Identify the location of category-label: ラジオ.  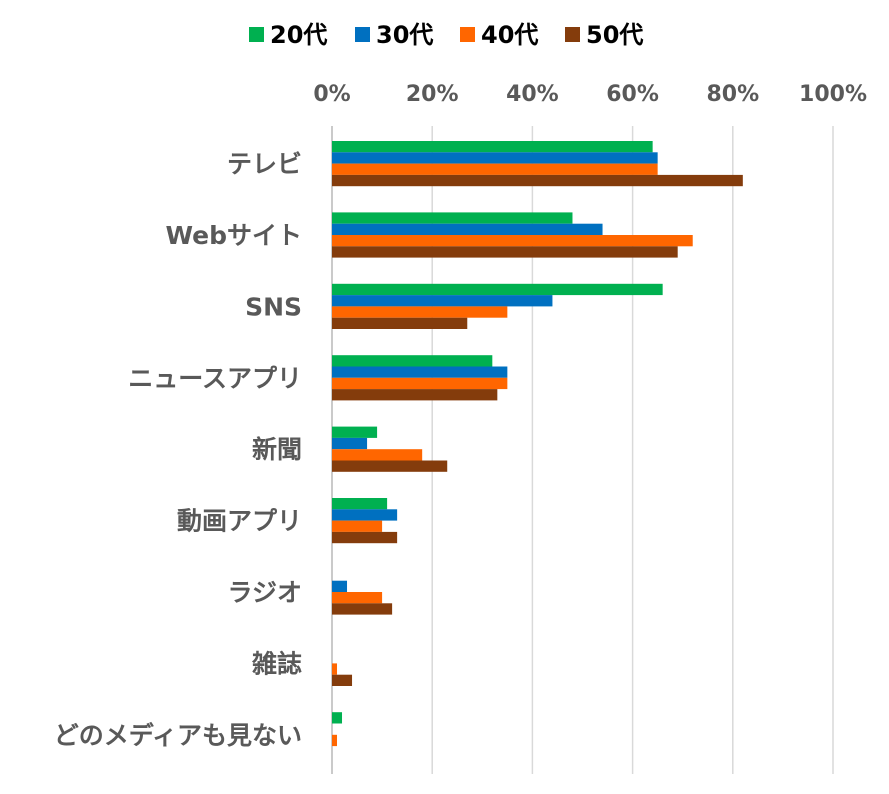
(264, 592).